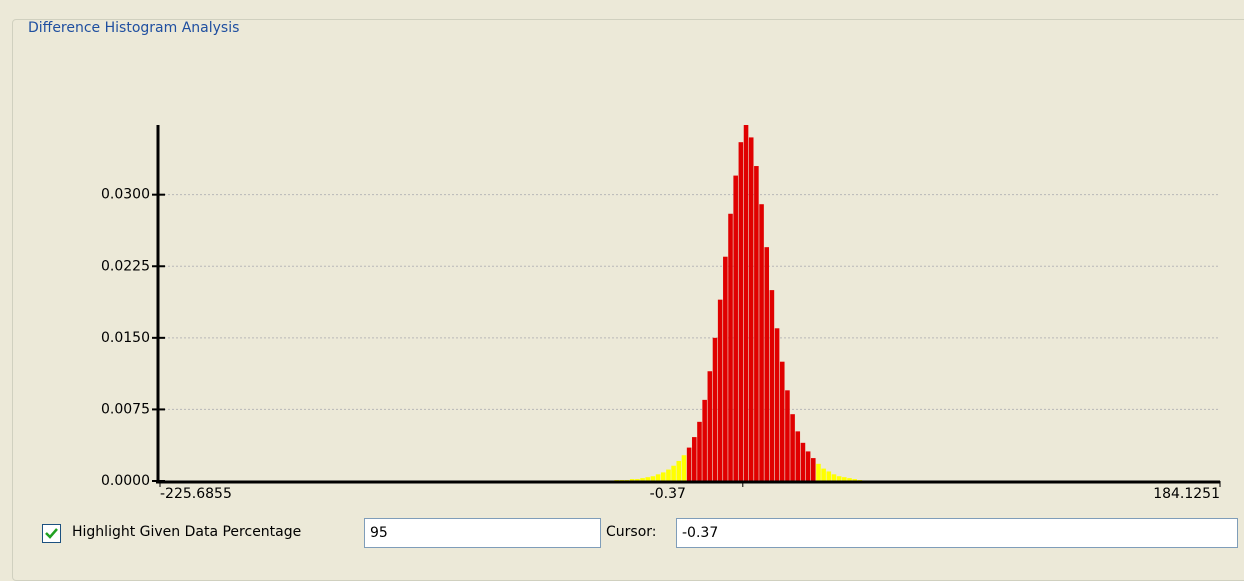 The width and height of the screenshot is (1244, 581). What do you see at coordinates (125, 409) in the screenshot?
I see `y-tick-label: 0.0075` at bounding box center [125, 409].